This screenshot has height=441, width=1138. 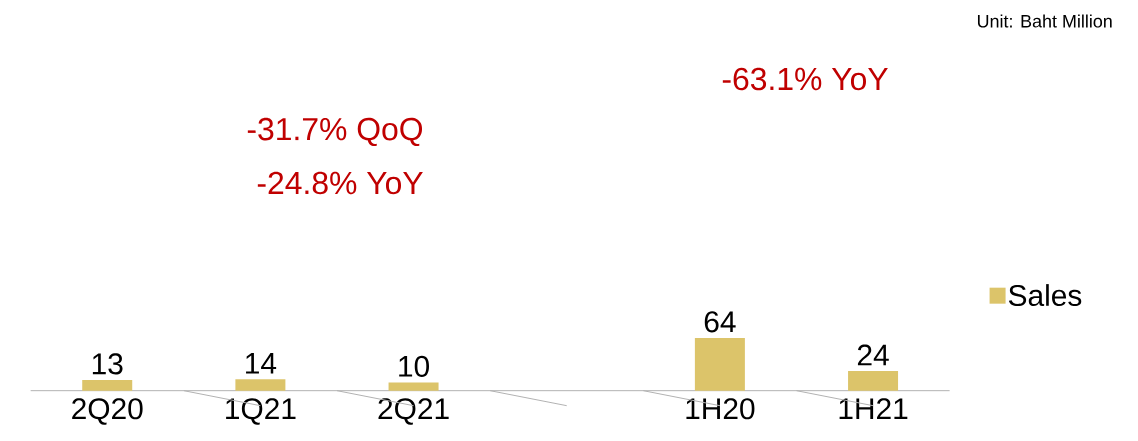 I want to click on data-label: 10, so click(x=414, y=366).